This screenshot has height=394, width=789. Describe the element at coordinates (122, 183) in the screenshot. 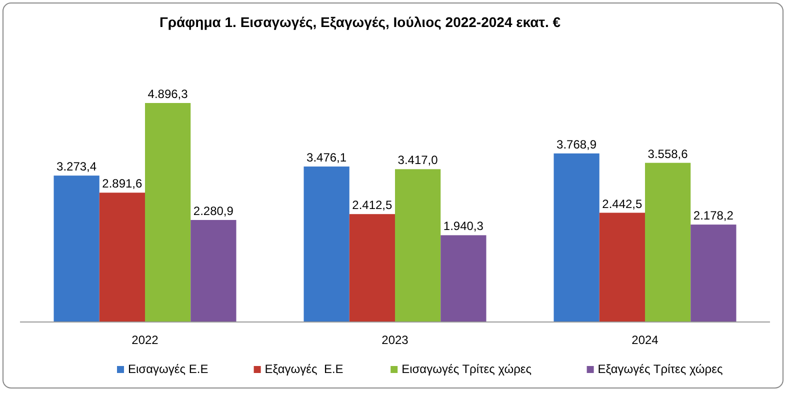

I see `data-label: 2.891,6` at that location.